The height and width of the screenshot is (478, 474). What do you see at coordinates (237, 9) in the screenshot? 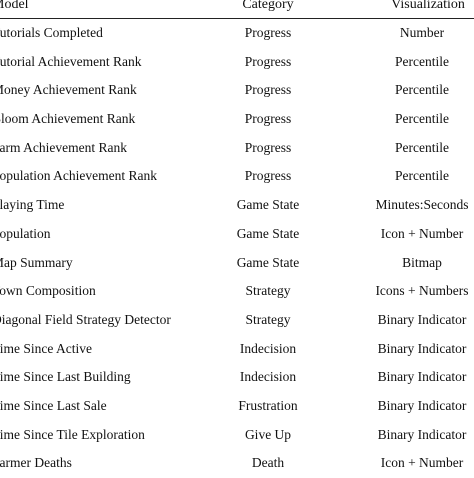
I see `table-header-row: Model Category Visualization` at bounding box center [237, 9].